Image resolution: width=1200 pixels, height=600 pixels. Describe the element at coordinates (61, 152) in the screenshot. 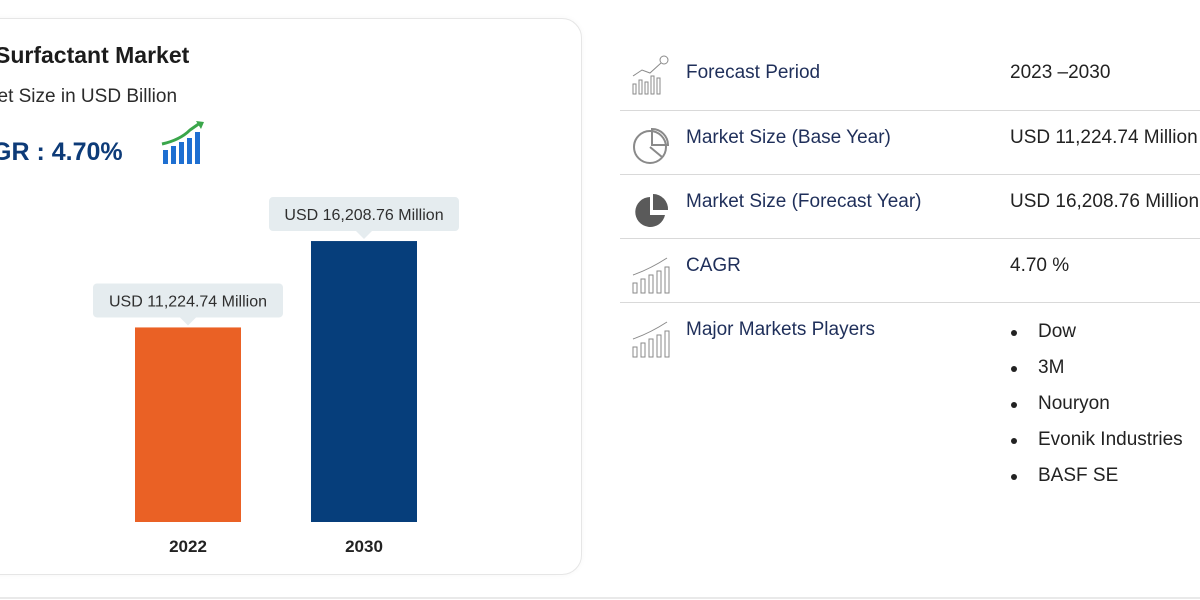

I see `cagr-value: GR : 4.70%` at that location.